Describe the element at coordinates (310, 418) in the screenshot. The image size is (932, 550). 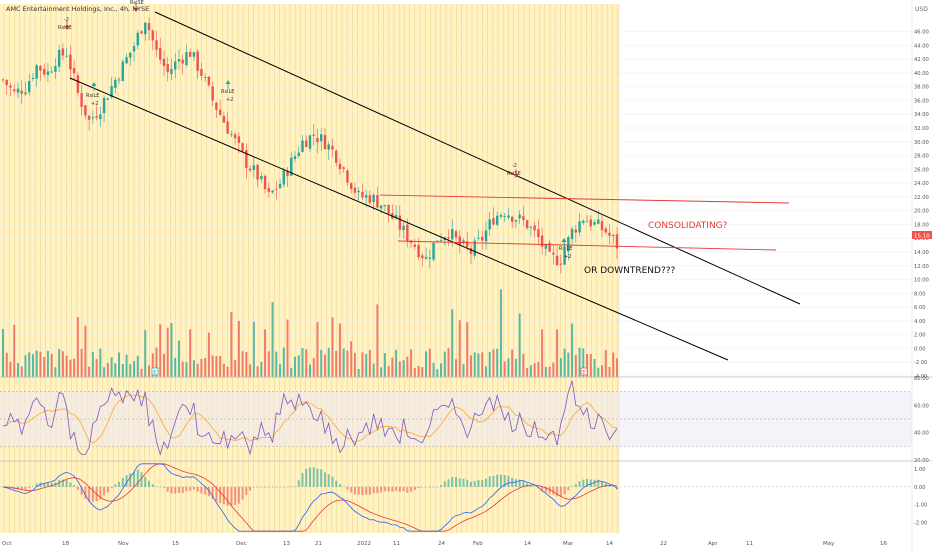
I see `rsi-line` at that location.